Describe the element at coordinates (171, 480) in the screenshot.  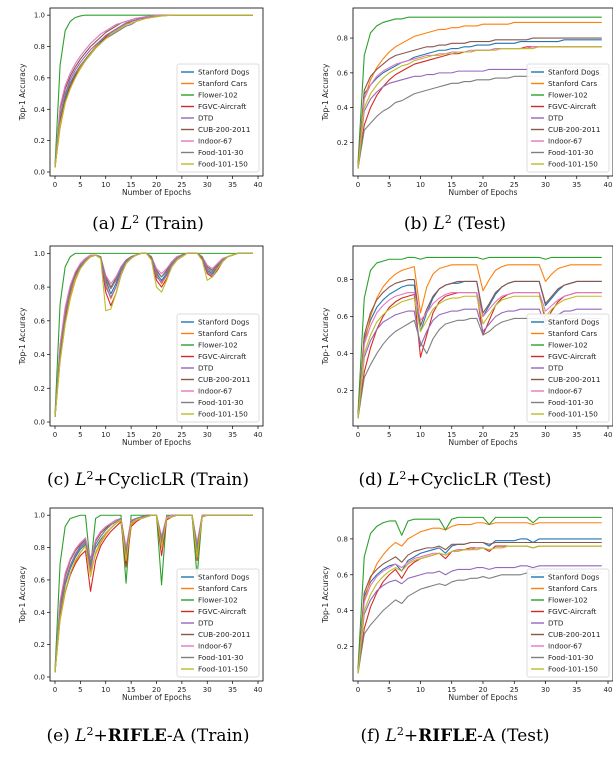
I see `caption-rest: +CyclicLR (Train)` at that location.